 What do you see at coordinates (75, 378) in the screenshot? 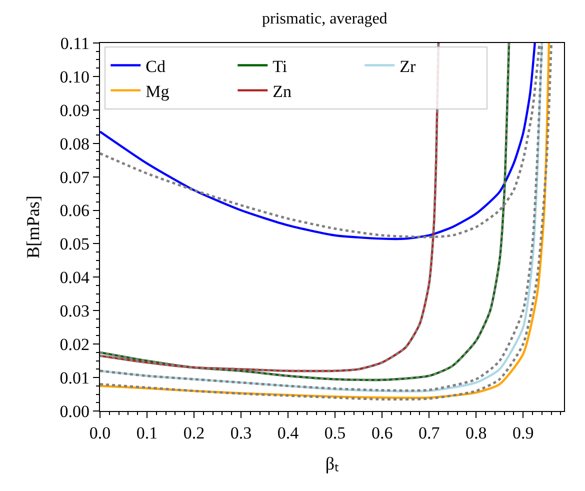
I see `y-tick-label: 0.01` at bounding box center [75, 378].